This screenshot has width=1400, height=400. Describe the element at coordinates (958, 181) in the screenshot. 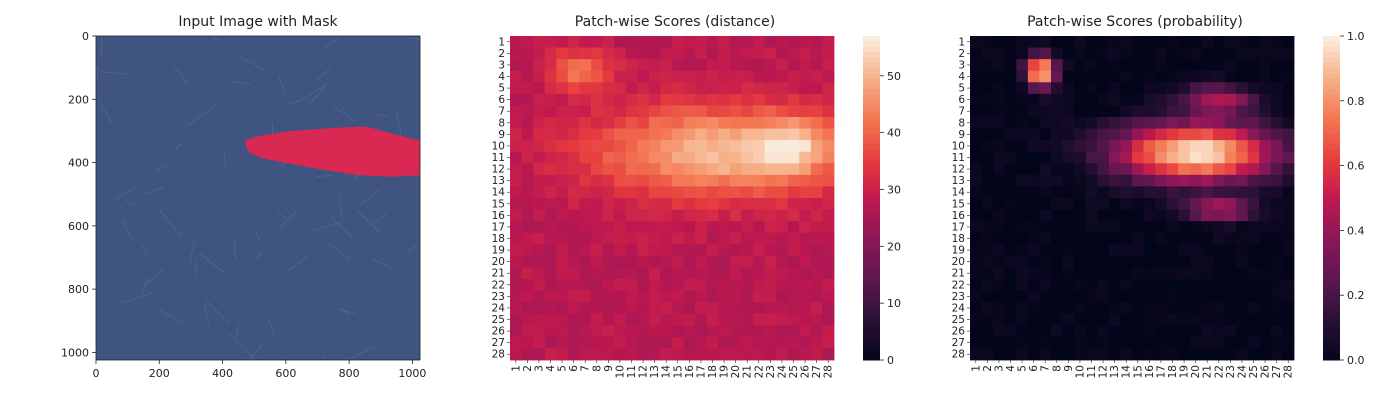

I see `row-tick-label: 13` at that location.